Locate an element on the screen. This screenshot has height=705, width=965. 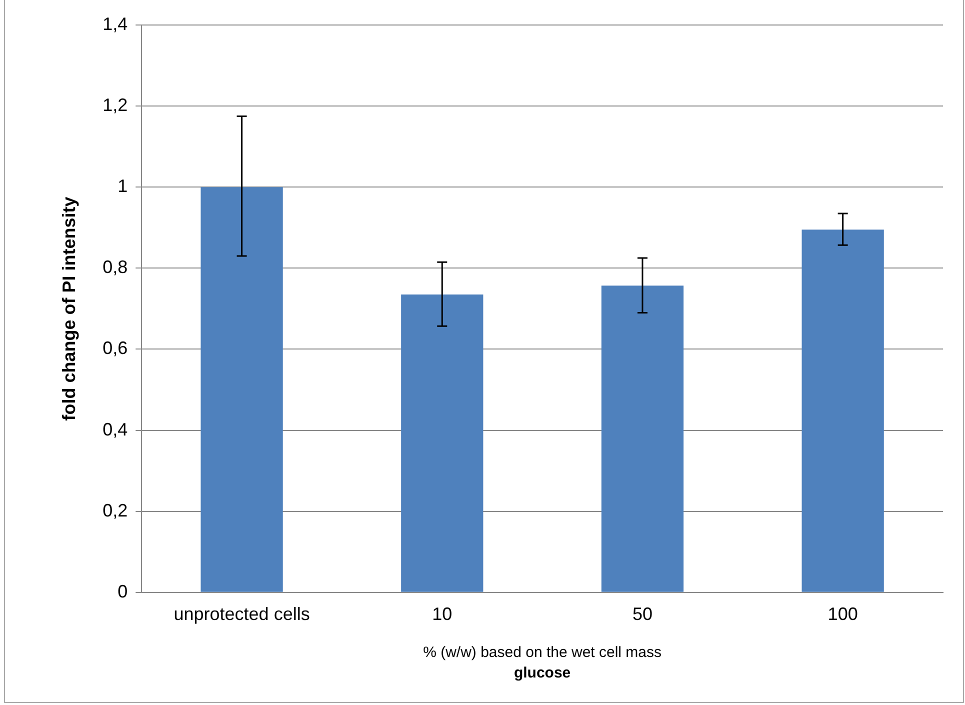
y-tick-label: 0 is located at coordinates (123, 591).